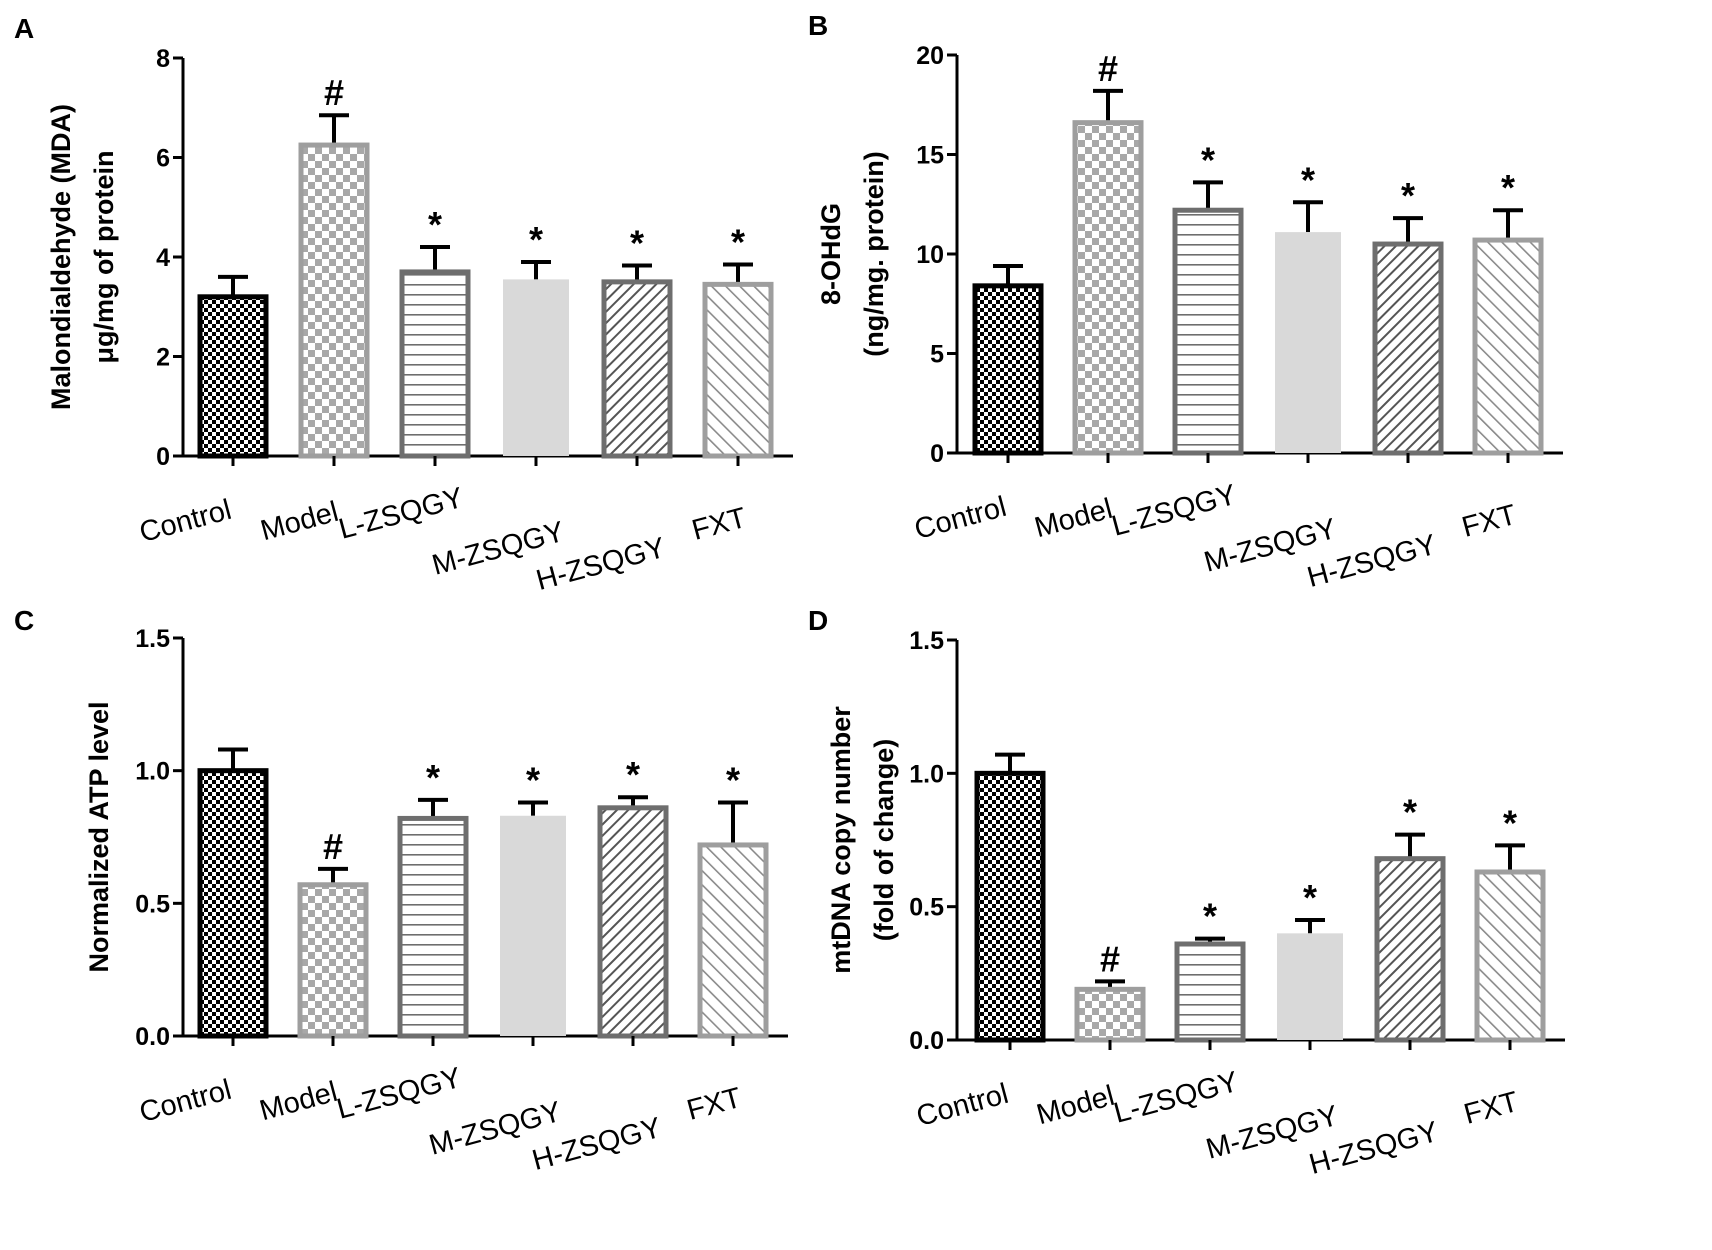 Image resolution: width=1712 pixels, height=1250 pixels. Describe the element at coordinates (831, 254) in the screenshot. I see `y-axis-label: 8-OHdG` at that location.